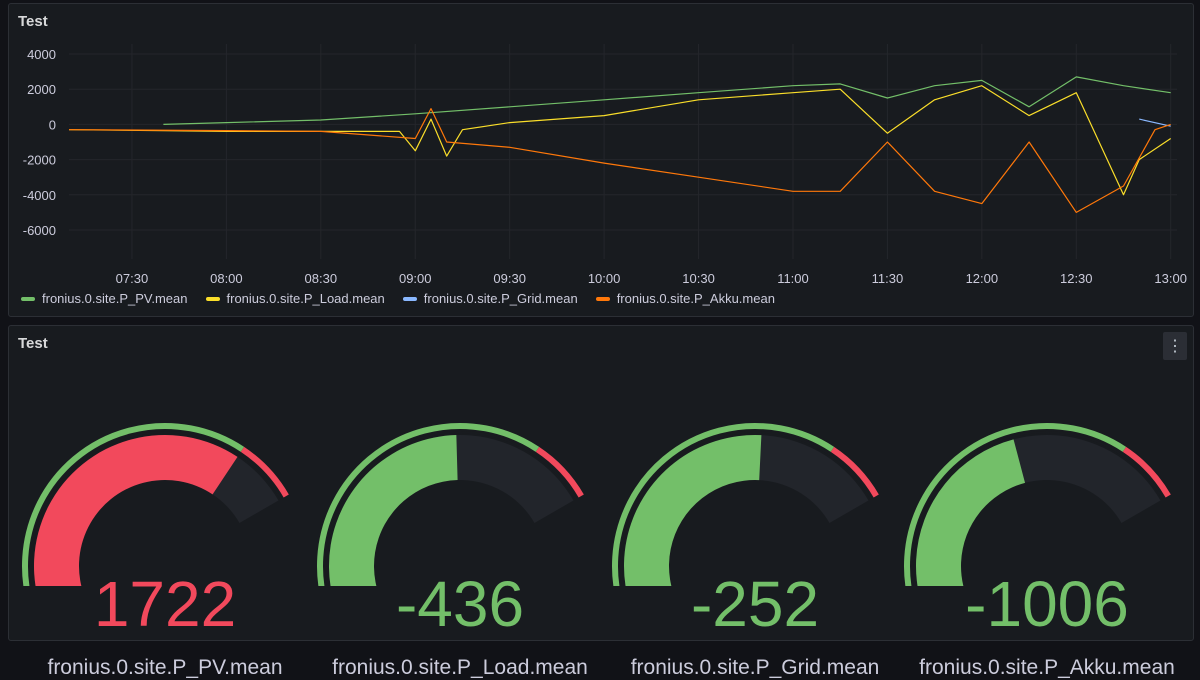 This screenshot has width=1200, height=680. Describe the element at coordinates (39, 195) in the screenshot. I see `y-tick-label: -4000` at that location.